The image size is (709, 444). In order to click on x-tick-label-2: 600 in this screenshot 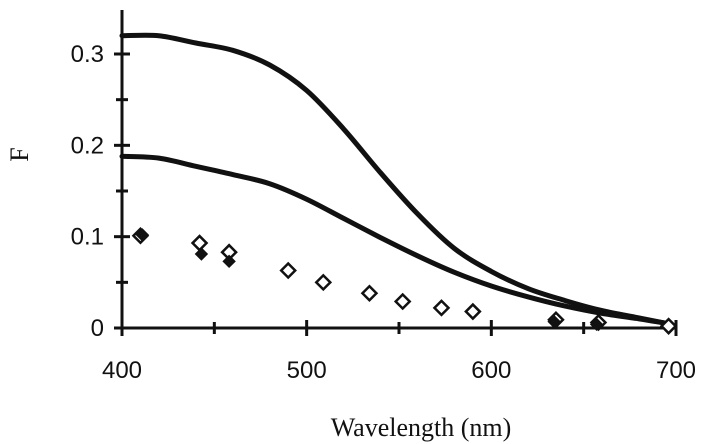, I will do `click(491, 370)`.